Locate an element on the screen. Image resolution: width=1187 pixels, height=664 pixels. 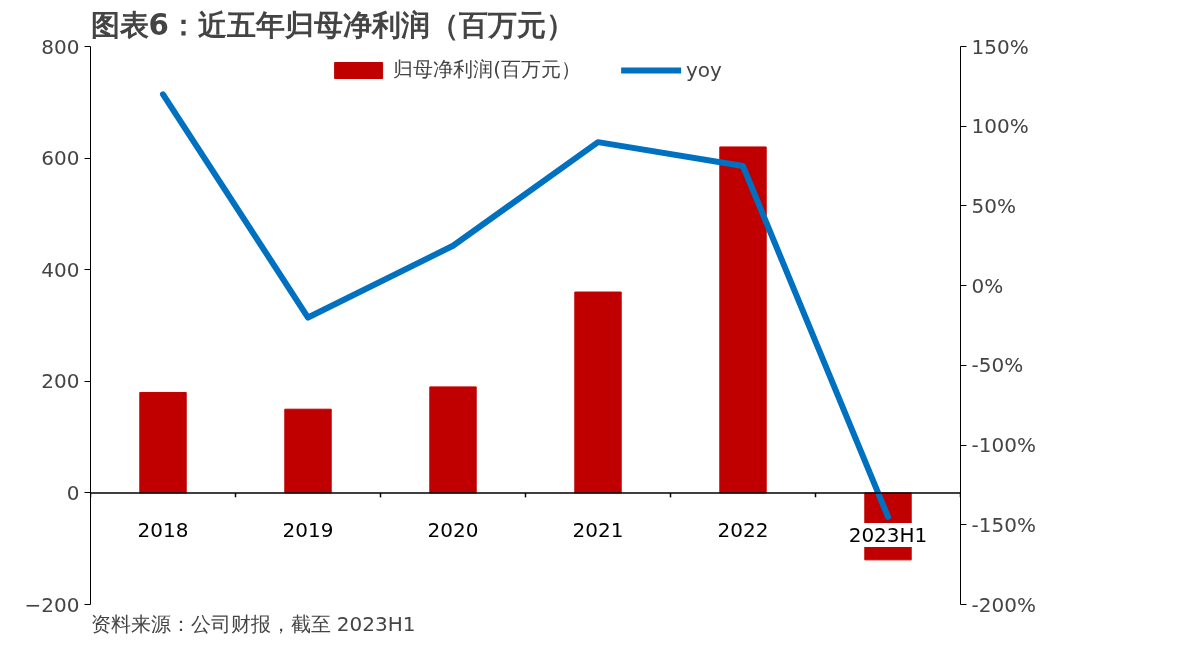
legend-label: yoy is located at coordinates (703, 69).